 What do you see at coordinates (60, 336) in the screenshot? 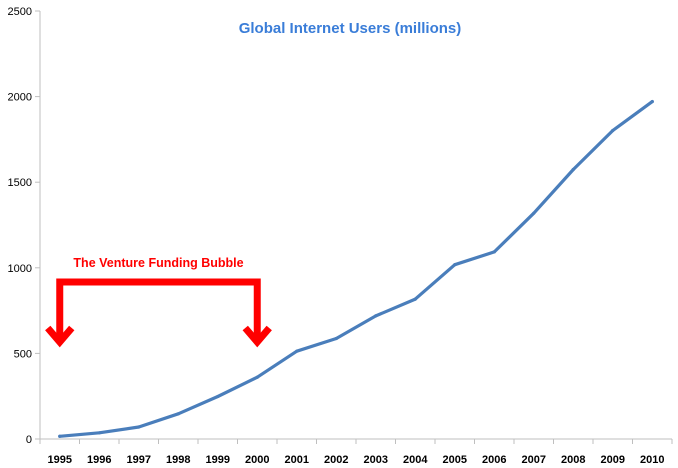
I see `bracket-arrow-left` at bounding box center [60, 336].